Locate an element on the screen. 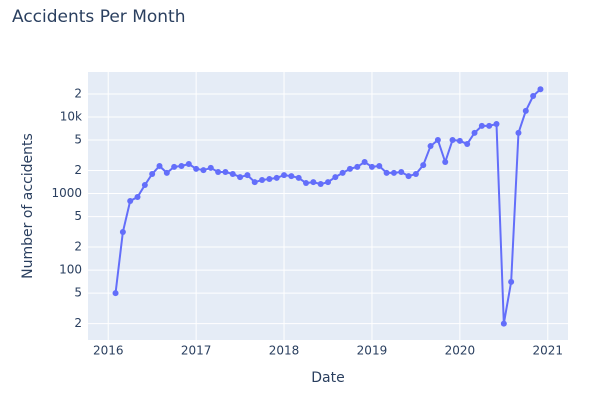 This screenshot has height=411, width=600. x-tick-label: 2017 is located at coordinates (196, 351).